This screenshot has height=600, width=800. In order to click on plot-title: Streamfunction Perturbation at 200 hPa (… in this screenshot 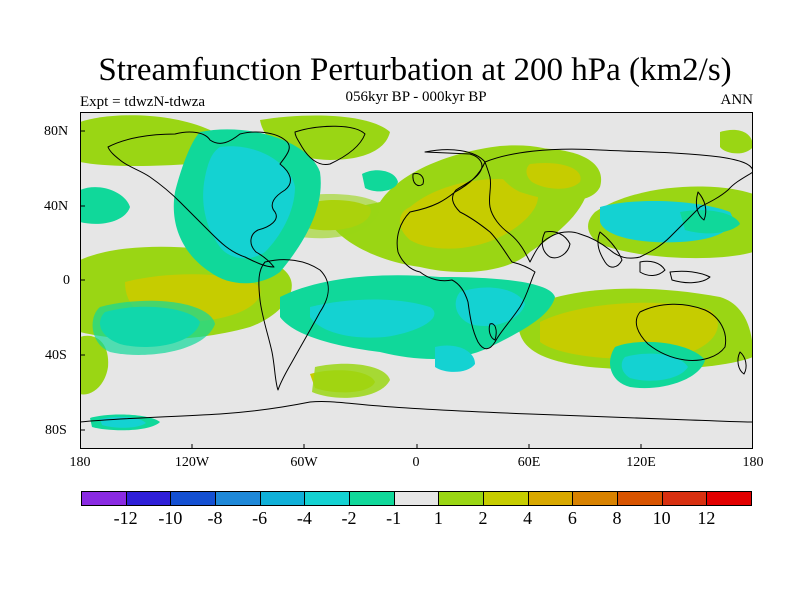, I will do `click(415, 70)`.